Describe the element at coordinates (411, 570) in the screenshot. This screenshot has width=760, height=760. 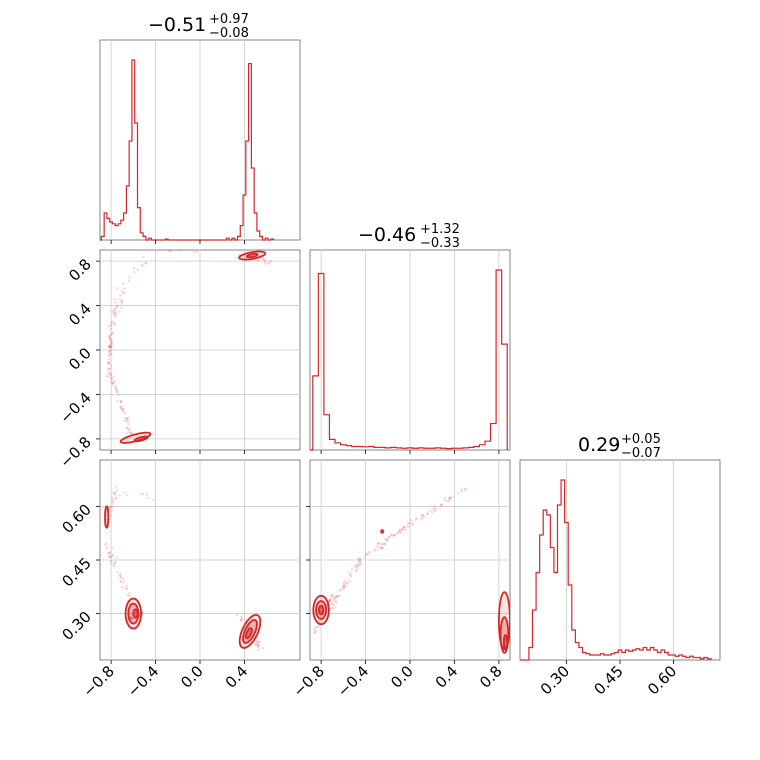
I see `p2-vs-p3-content` at that location.